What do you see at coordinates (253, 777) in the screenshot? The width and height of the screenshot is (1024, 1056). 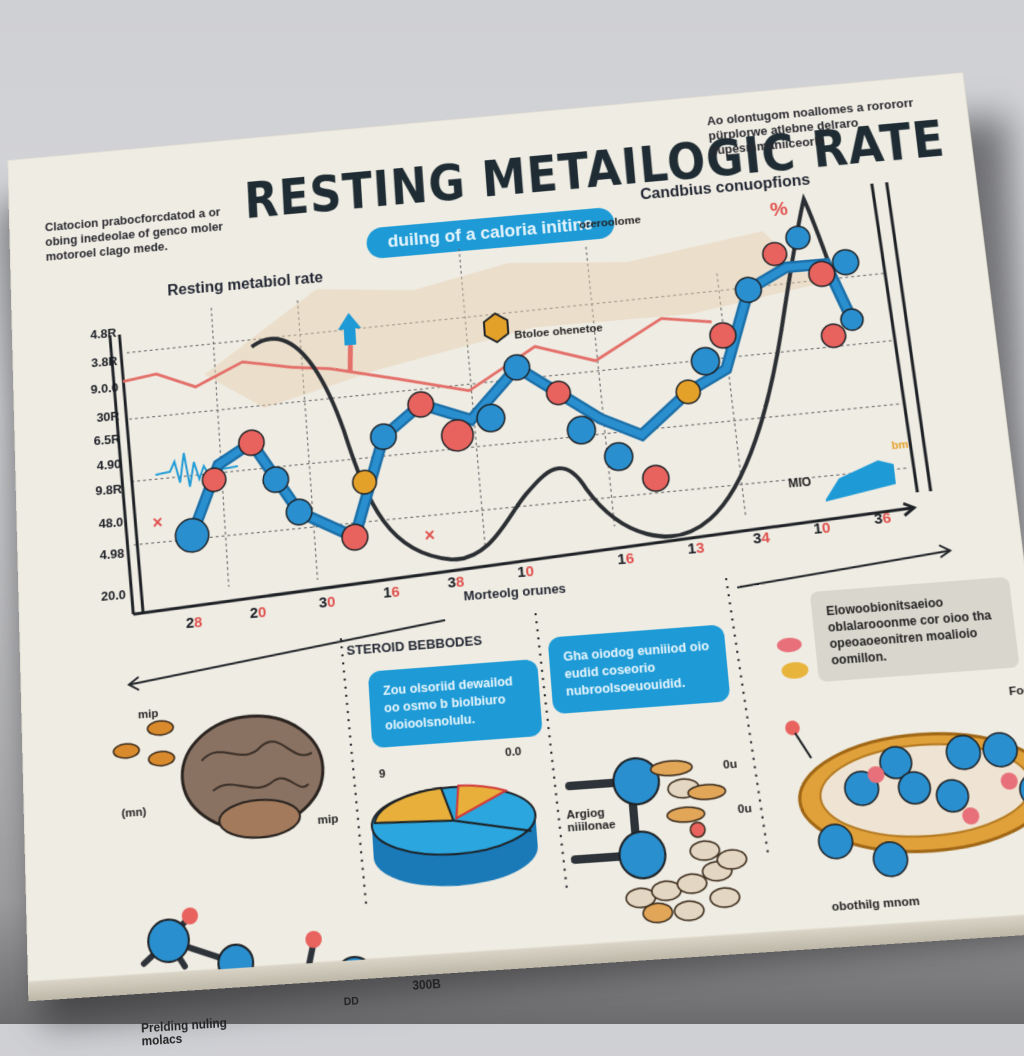 I see `brain-icon` at bounding box center [253, 777].